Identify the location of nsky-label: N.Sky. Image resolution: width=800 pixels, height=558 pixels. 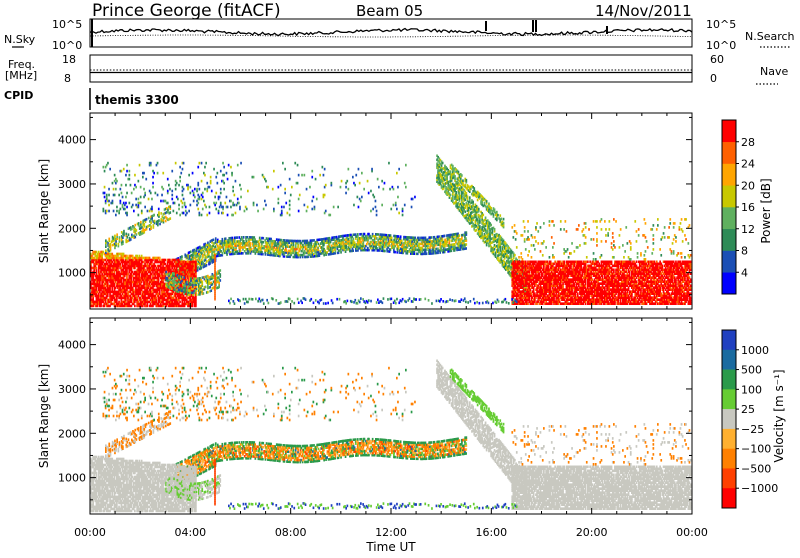
(20, 39).